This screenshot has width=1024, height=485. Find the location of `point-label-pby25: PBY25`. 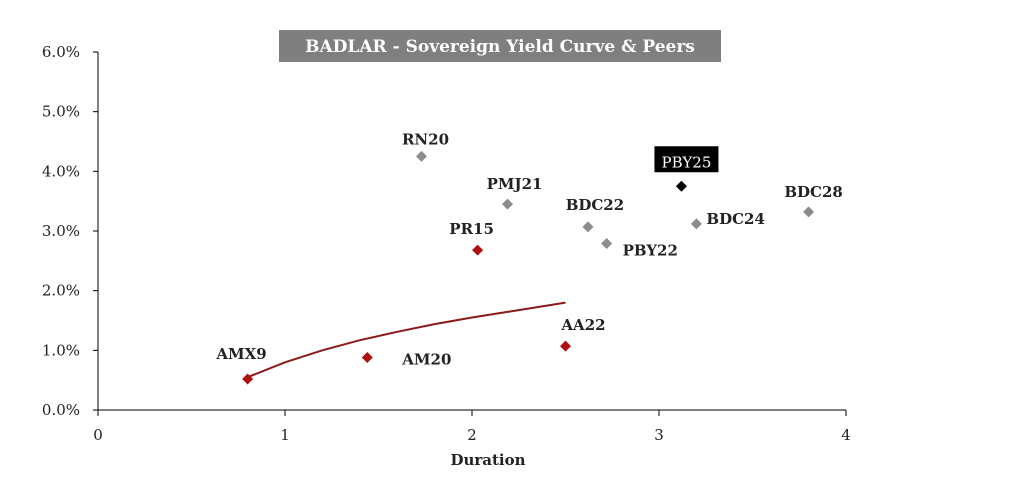

point-label-pby25: PBY25 is located at coordinates (687, 162).